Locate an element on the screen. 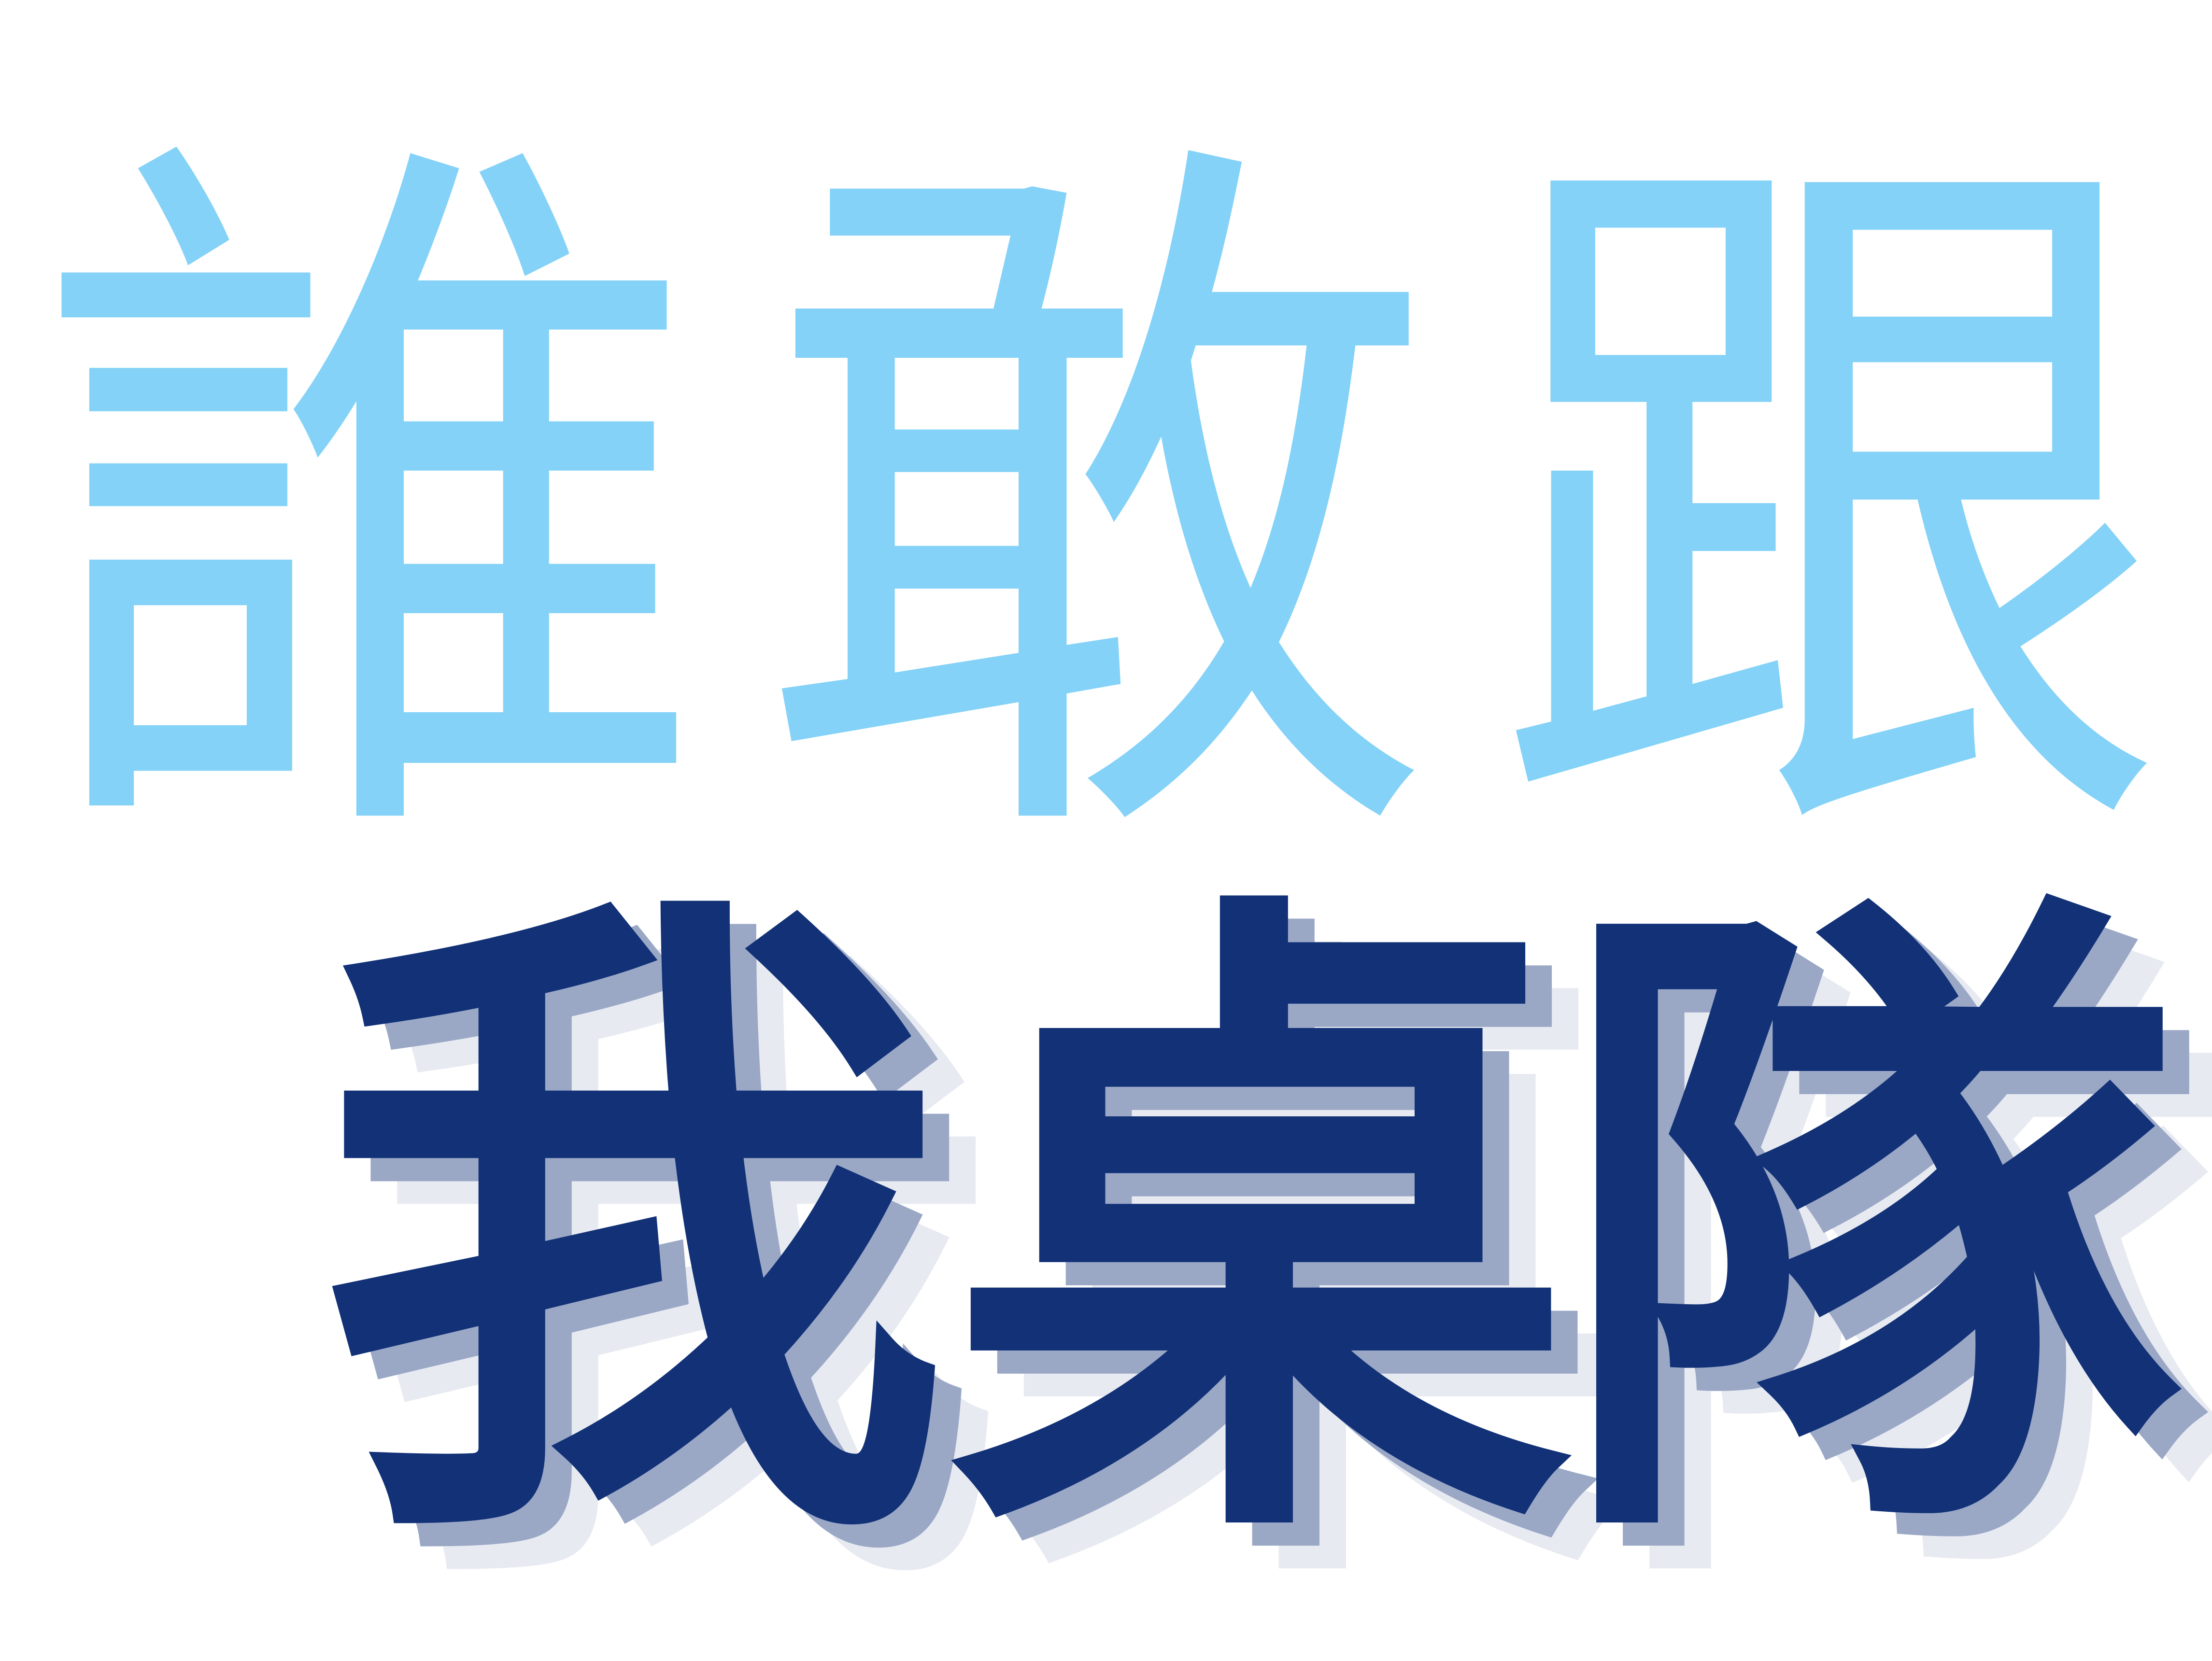 The width and height of the screenshot is (2212, 1661). line2-char-2-shadow-far: 桌 is located at coordinates (1314, 1277).